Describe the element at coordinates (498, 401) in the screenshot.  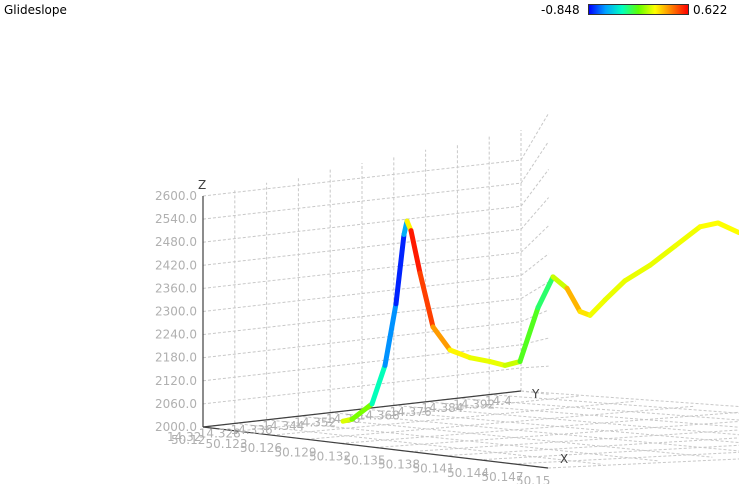
I see `y-tick-label: 14.4` at that location.